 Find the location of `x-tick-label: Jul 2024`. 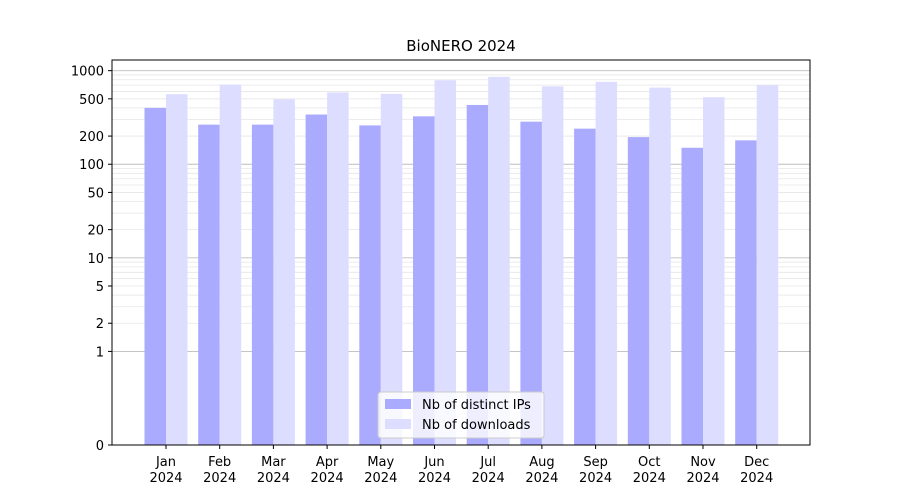

x-tick-label: Jul 2024 is located at coordinates (488, 470).